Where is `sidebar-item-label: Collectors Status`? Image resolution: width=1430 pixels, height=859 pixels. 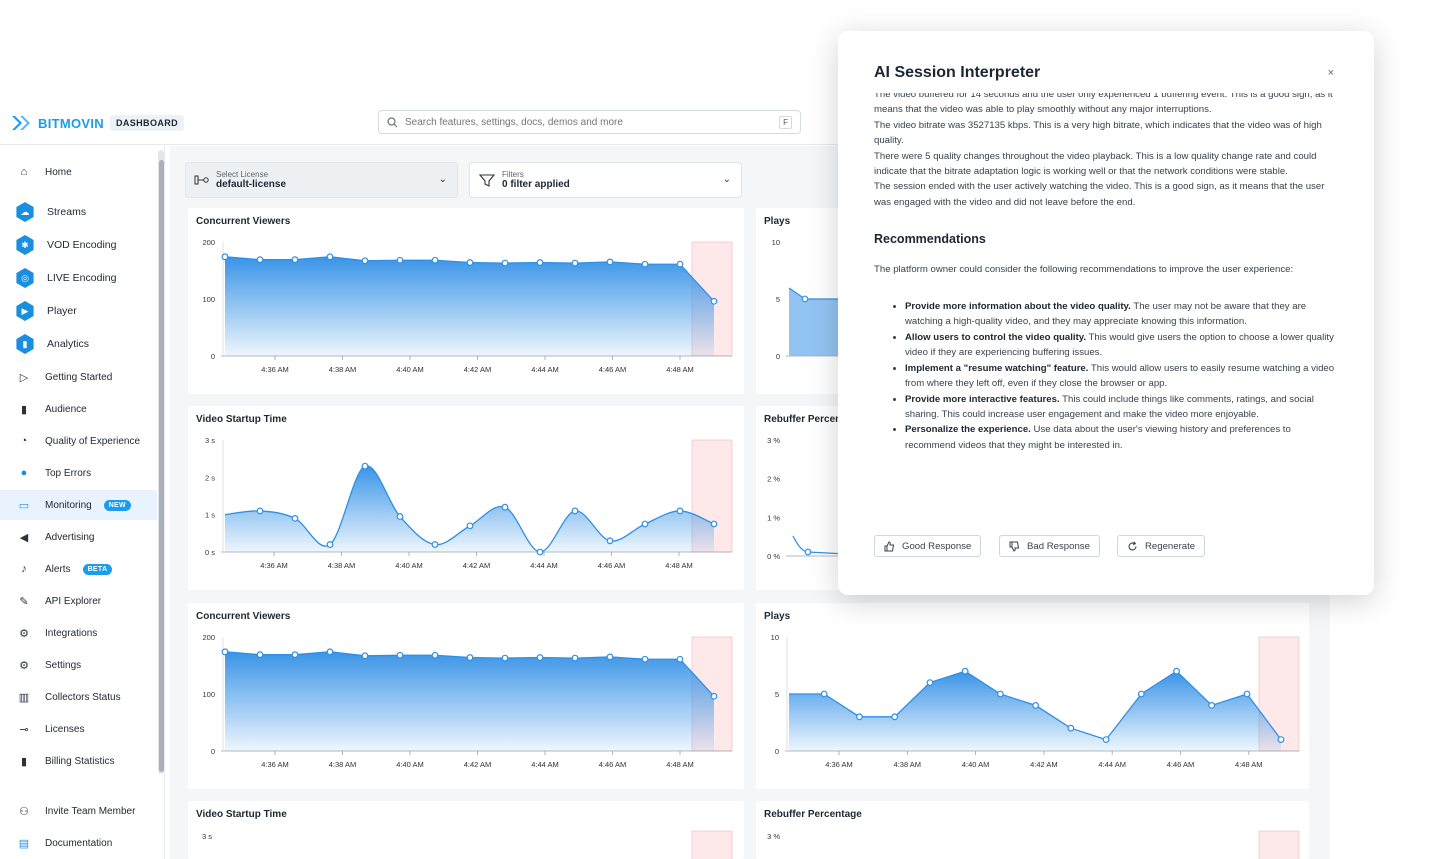 sidebar-item-label: Collectors Status is located at coordinates (83, 697).